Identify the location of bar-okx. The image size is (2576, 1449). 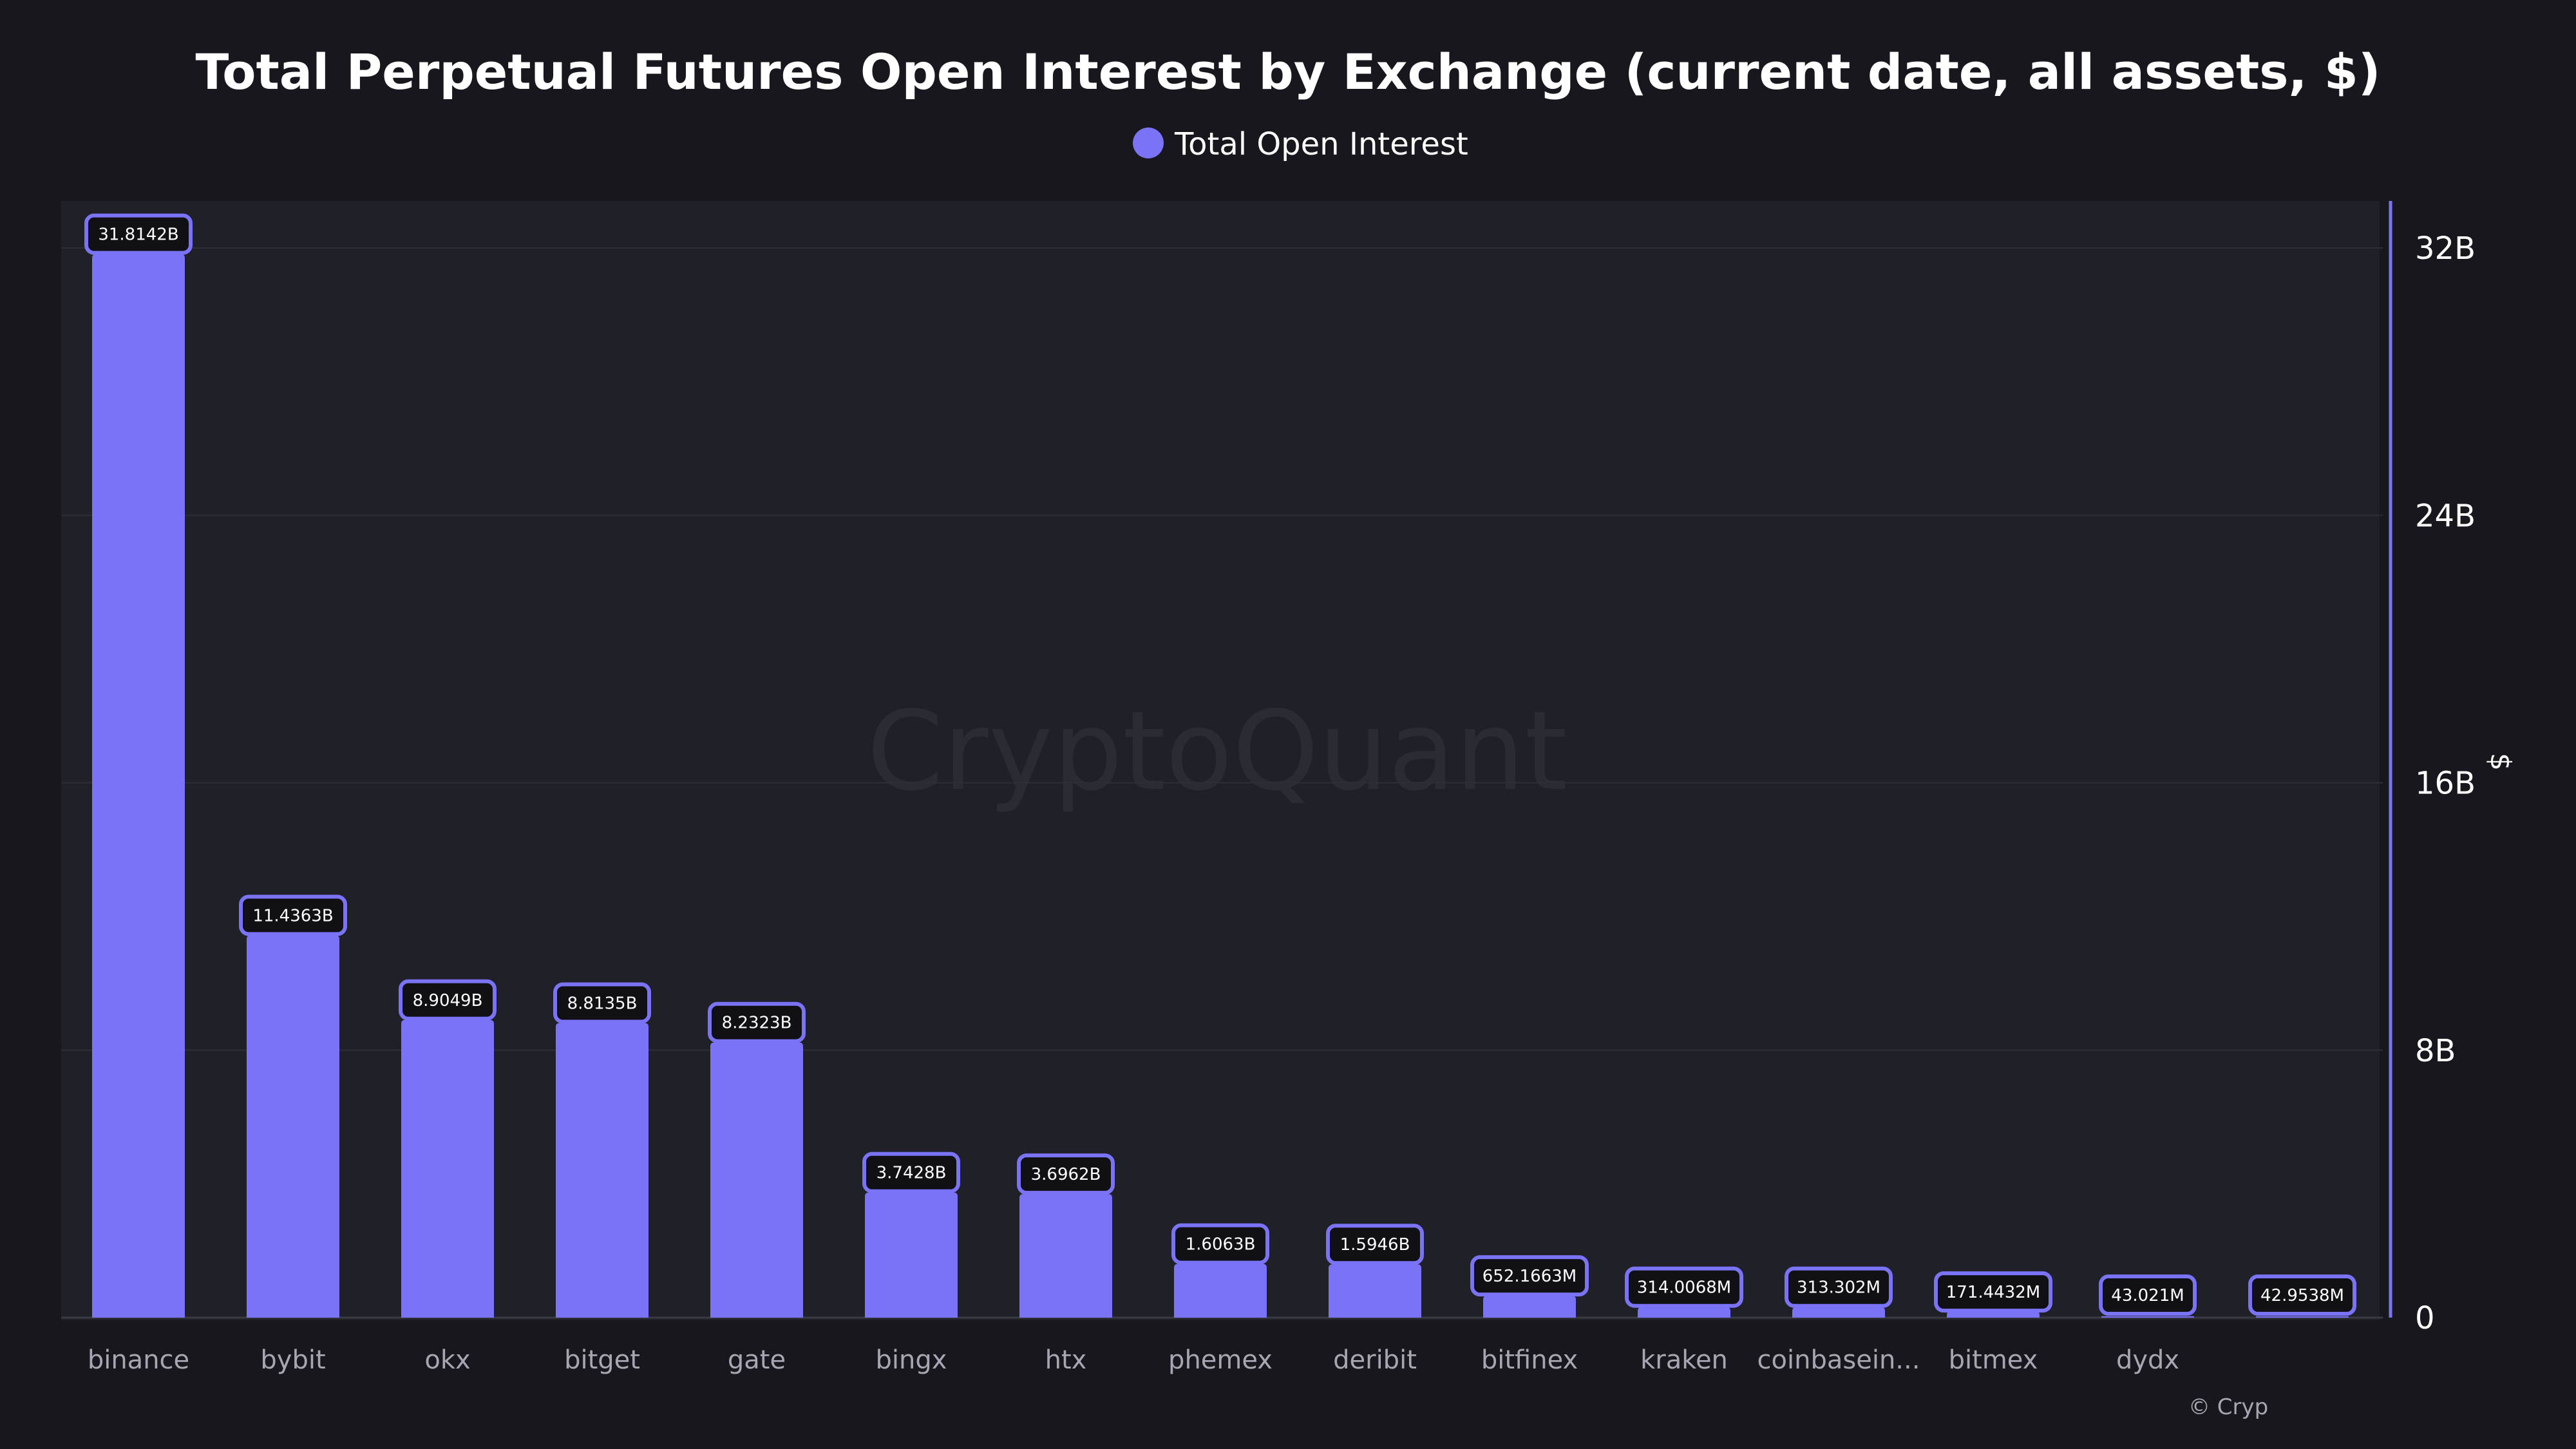
(447, 1168).